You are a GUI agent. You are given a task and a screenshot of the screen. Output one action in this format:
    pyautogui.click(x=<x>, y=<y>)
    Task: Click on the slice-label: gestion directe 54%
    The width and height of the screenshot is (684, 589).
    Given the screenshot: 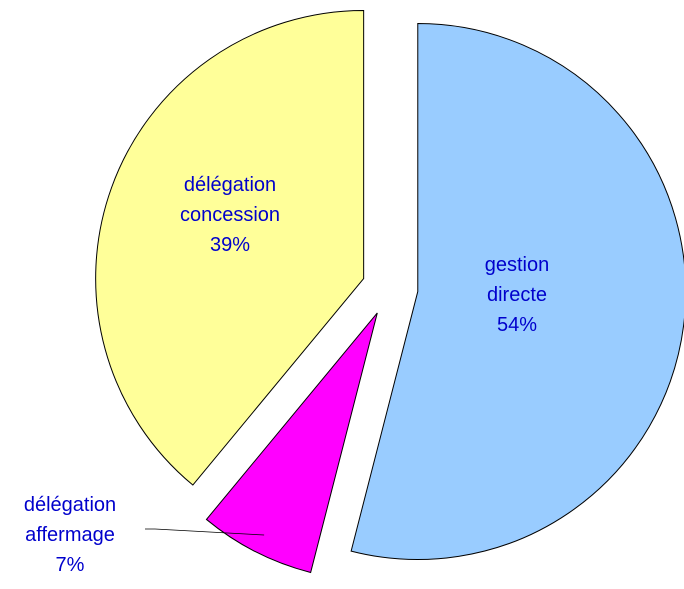 What is the action you would take?
    pyautogui.click(x=517, y=295)
    